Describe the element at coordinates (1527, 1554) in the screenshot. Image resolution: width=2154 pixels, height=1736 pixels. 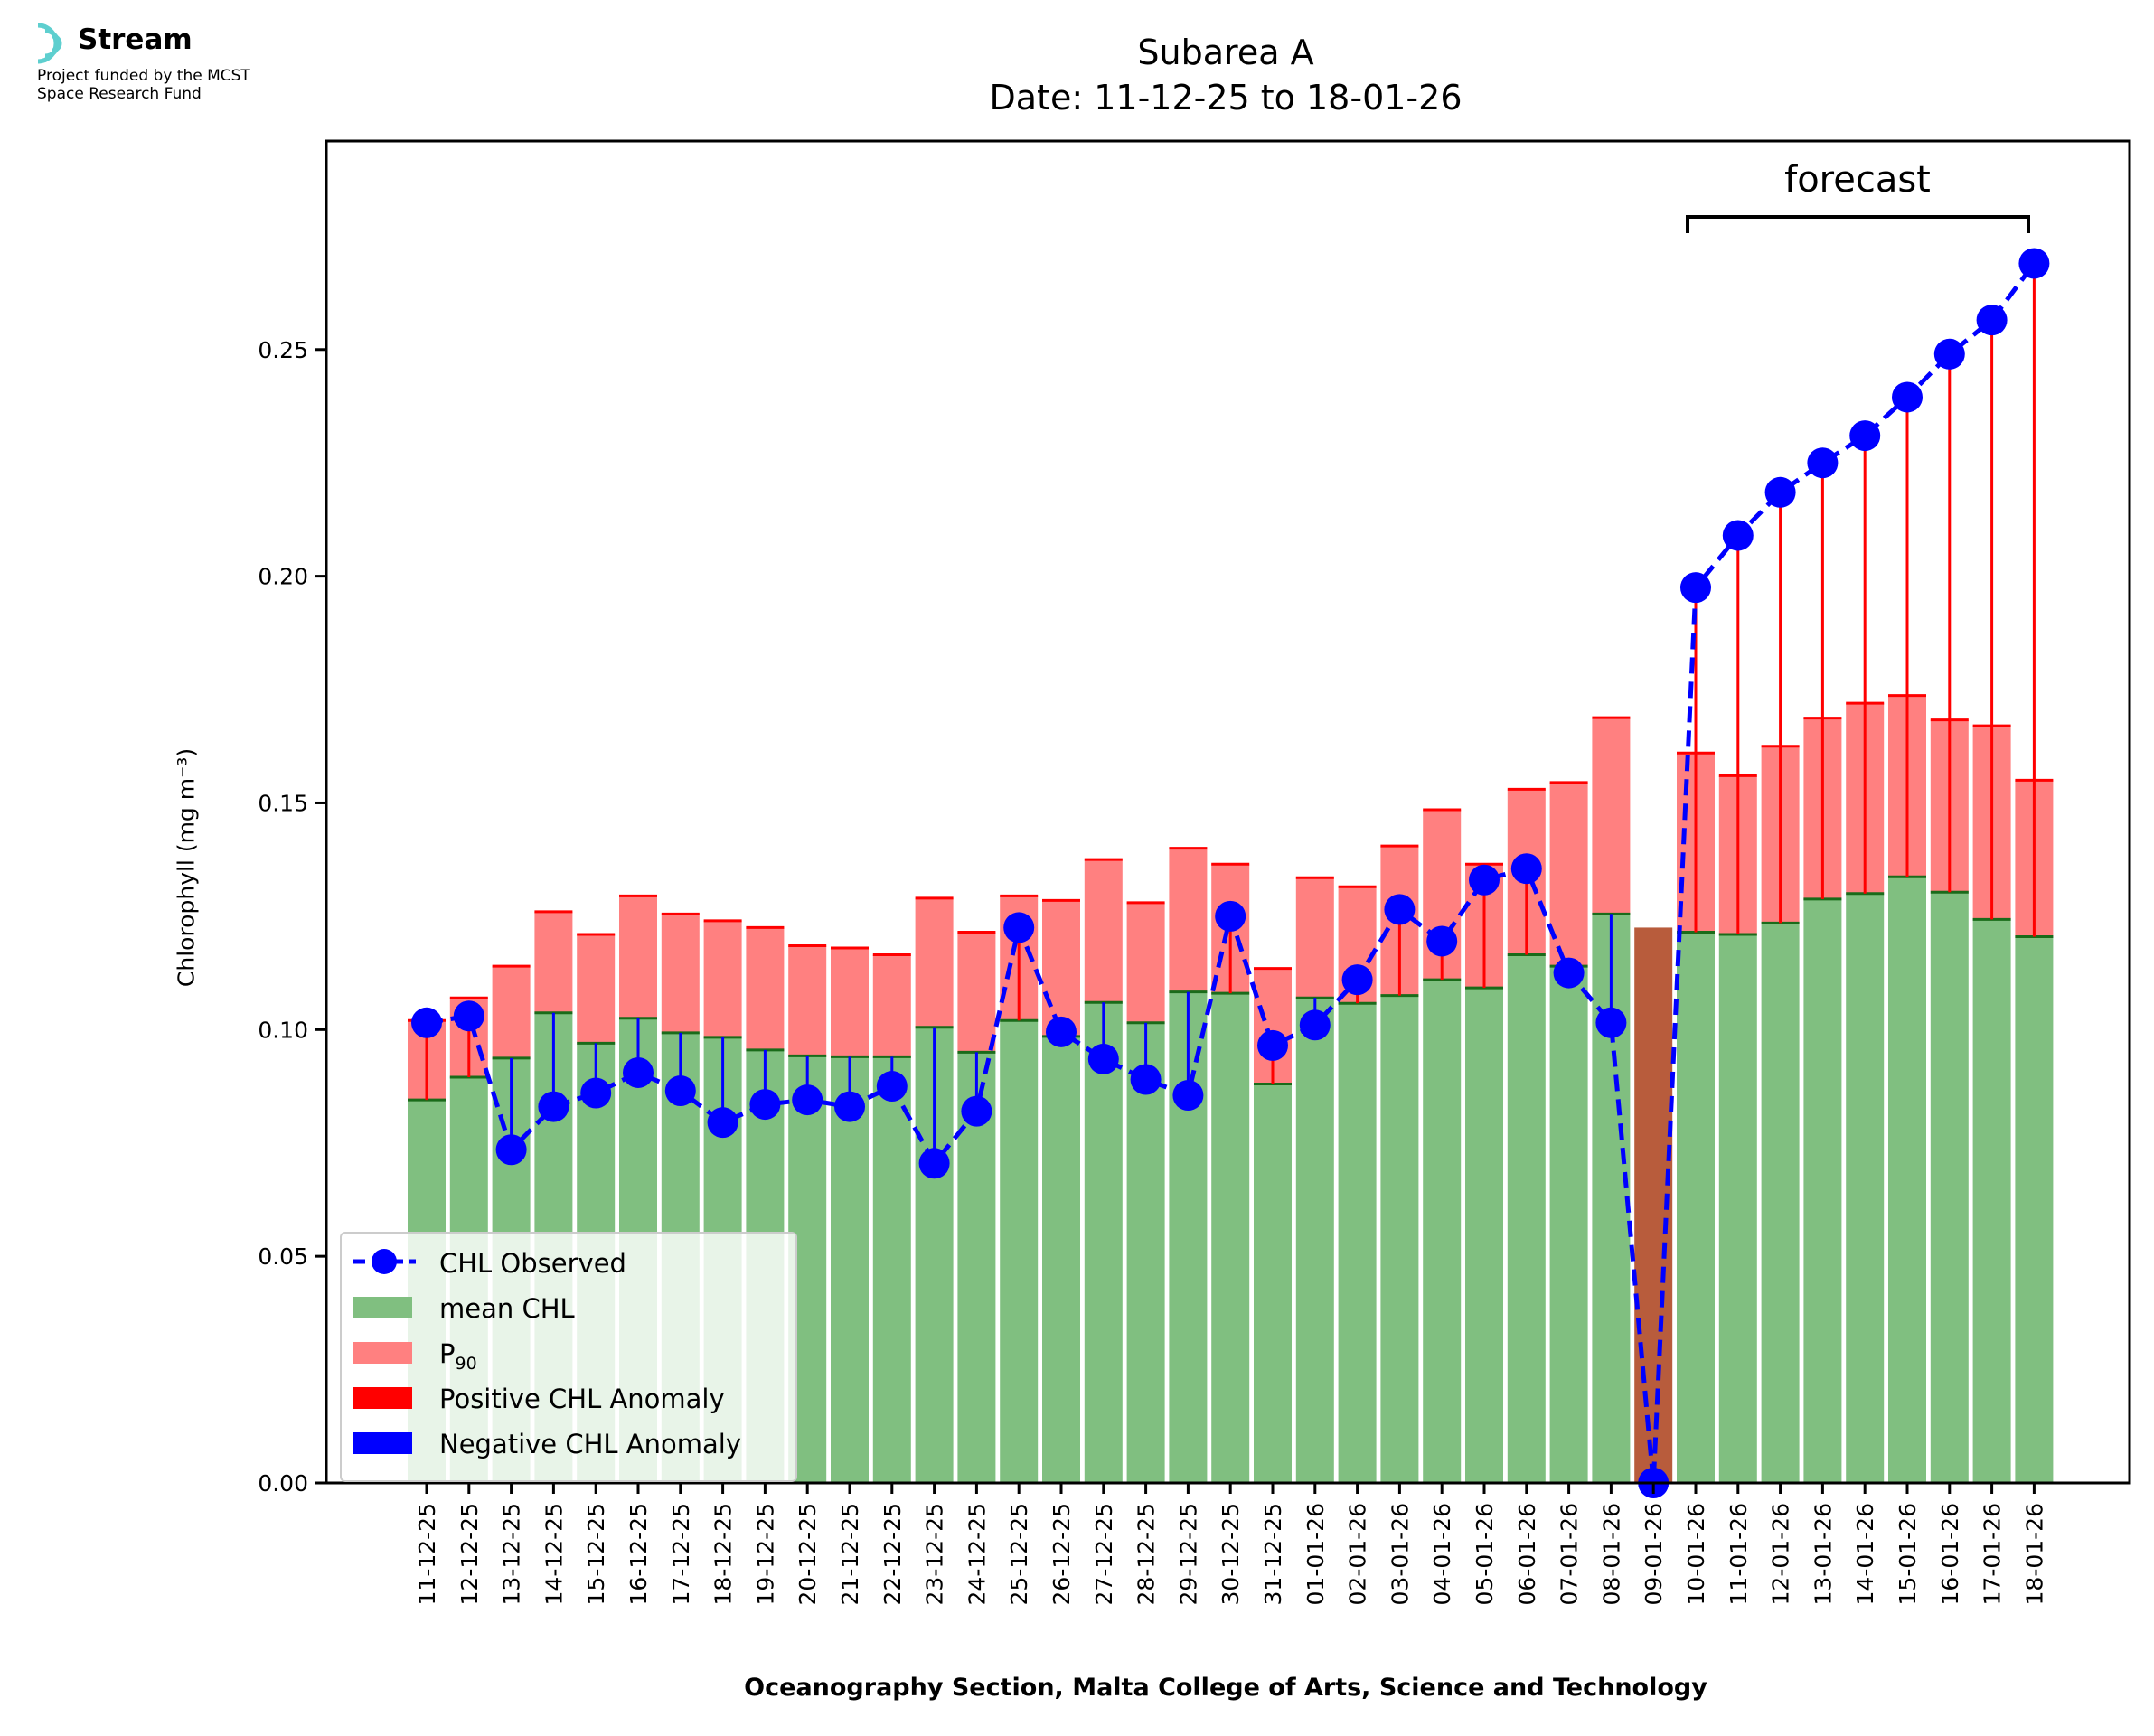
I see `x-tick-label: 06-01-26` at that location.